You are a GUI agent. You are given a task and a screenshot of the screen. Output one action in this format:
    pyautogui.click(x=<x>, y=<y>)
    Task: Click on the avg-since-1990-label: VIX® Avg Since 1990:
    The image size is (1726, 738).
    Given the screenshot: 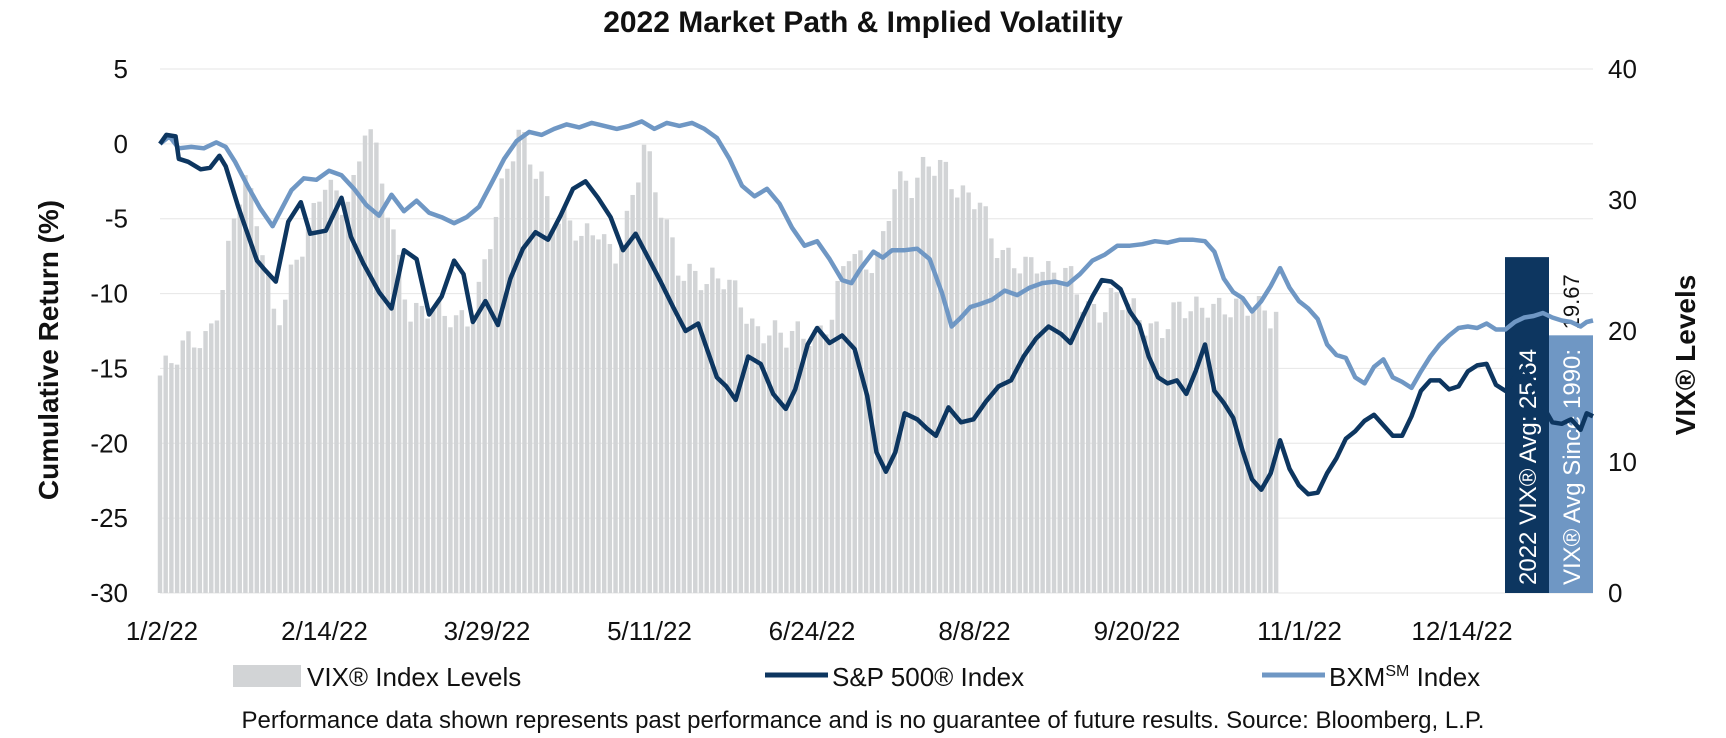 What is the action you would take?
    pyautogui.click(x=1572, y=467)
    